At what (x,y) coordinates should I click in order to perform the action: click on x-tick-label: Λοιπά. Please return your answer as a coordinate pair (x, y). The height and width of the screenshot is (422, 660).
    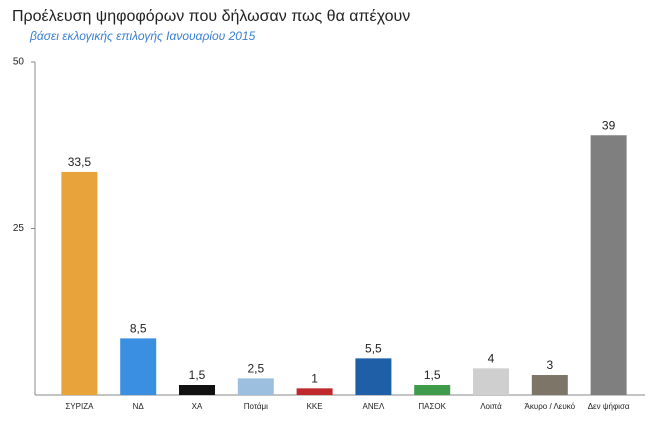
    Looking at the image, I should click on (491, 406).